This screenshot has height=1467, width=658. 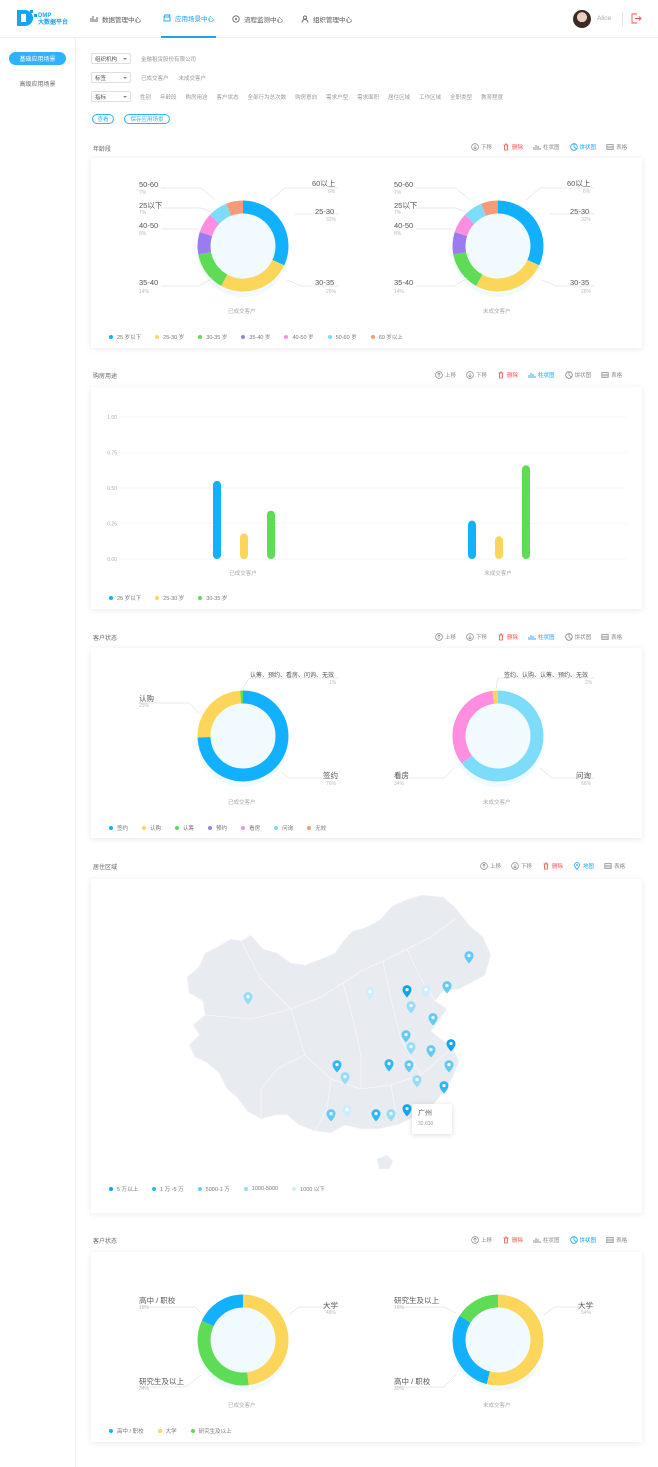 What do you see at coordinates (386, 337) in the screenshot?
I see `legend-item: 60 岁以上` at bounding box center [386, 337].